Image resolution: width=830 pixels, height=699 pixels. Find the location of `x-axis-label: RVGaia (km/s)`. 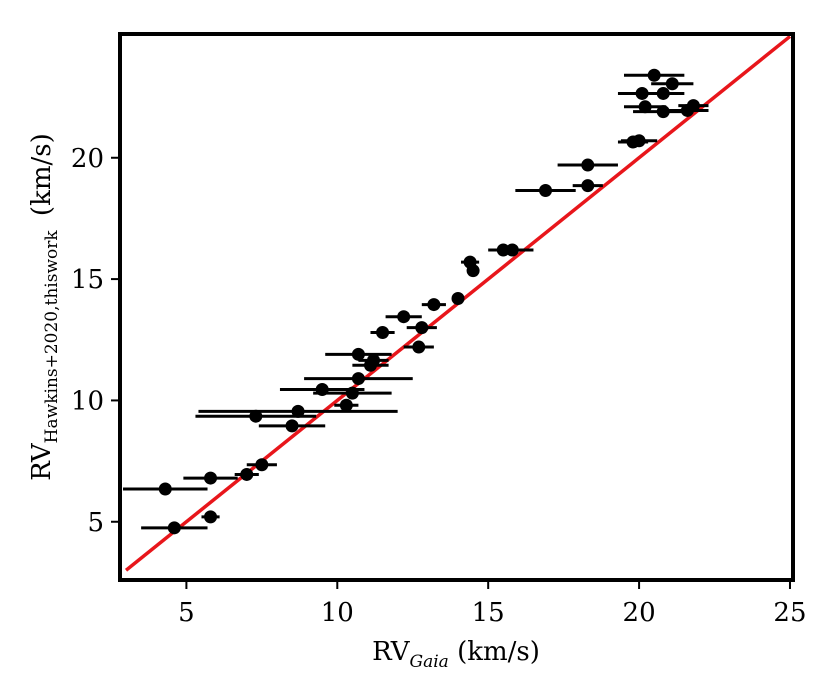

x-axis-label: RVGaia (km/s) is located at coordinates (456, 654).